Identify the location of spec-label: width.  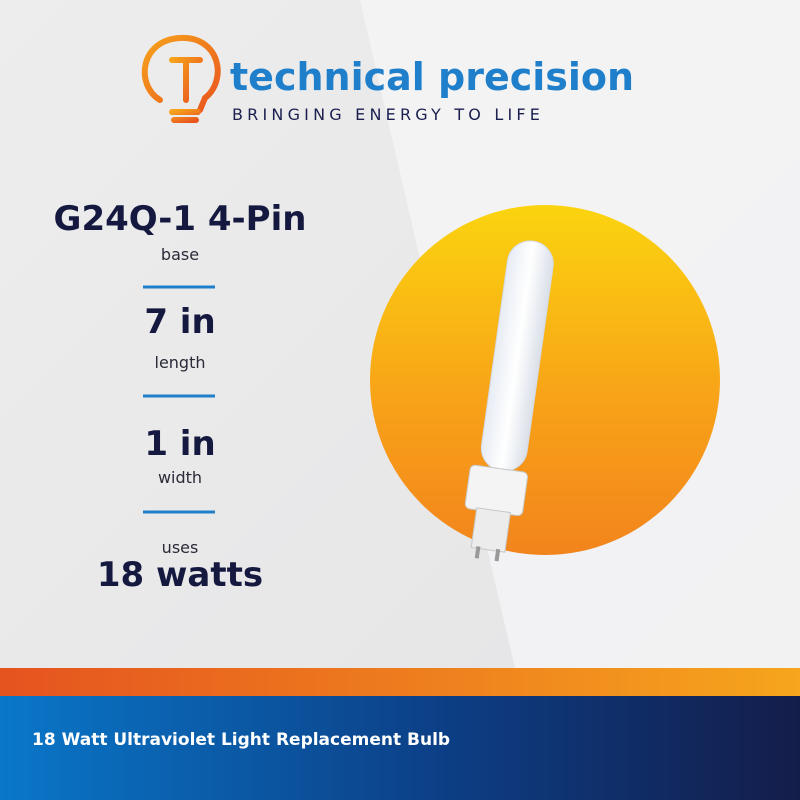
(180, 477).